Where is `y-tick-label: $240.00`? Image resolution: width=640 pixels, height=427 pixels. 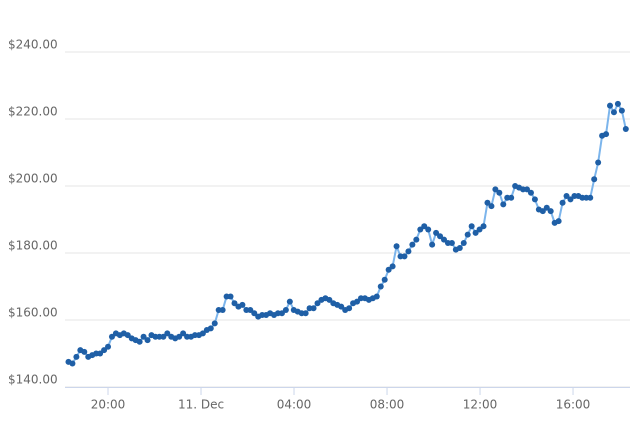
y-tick-label: $240.00 is located at coordinates (33, 45).